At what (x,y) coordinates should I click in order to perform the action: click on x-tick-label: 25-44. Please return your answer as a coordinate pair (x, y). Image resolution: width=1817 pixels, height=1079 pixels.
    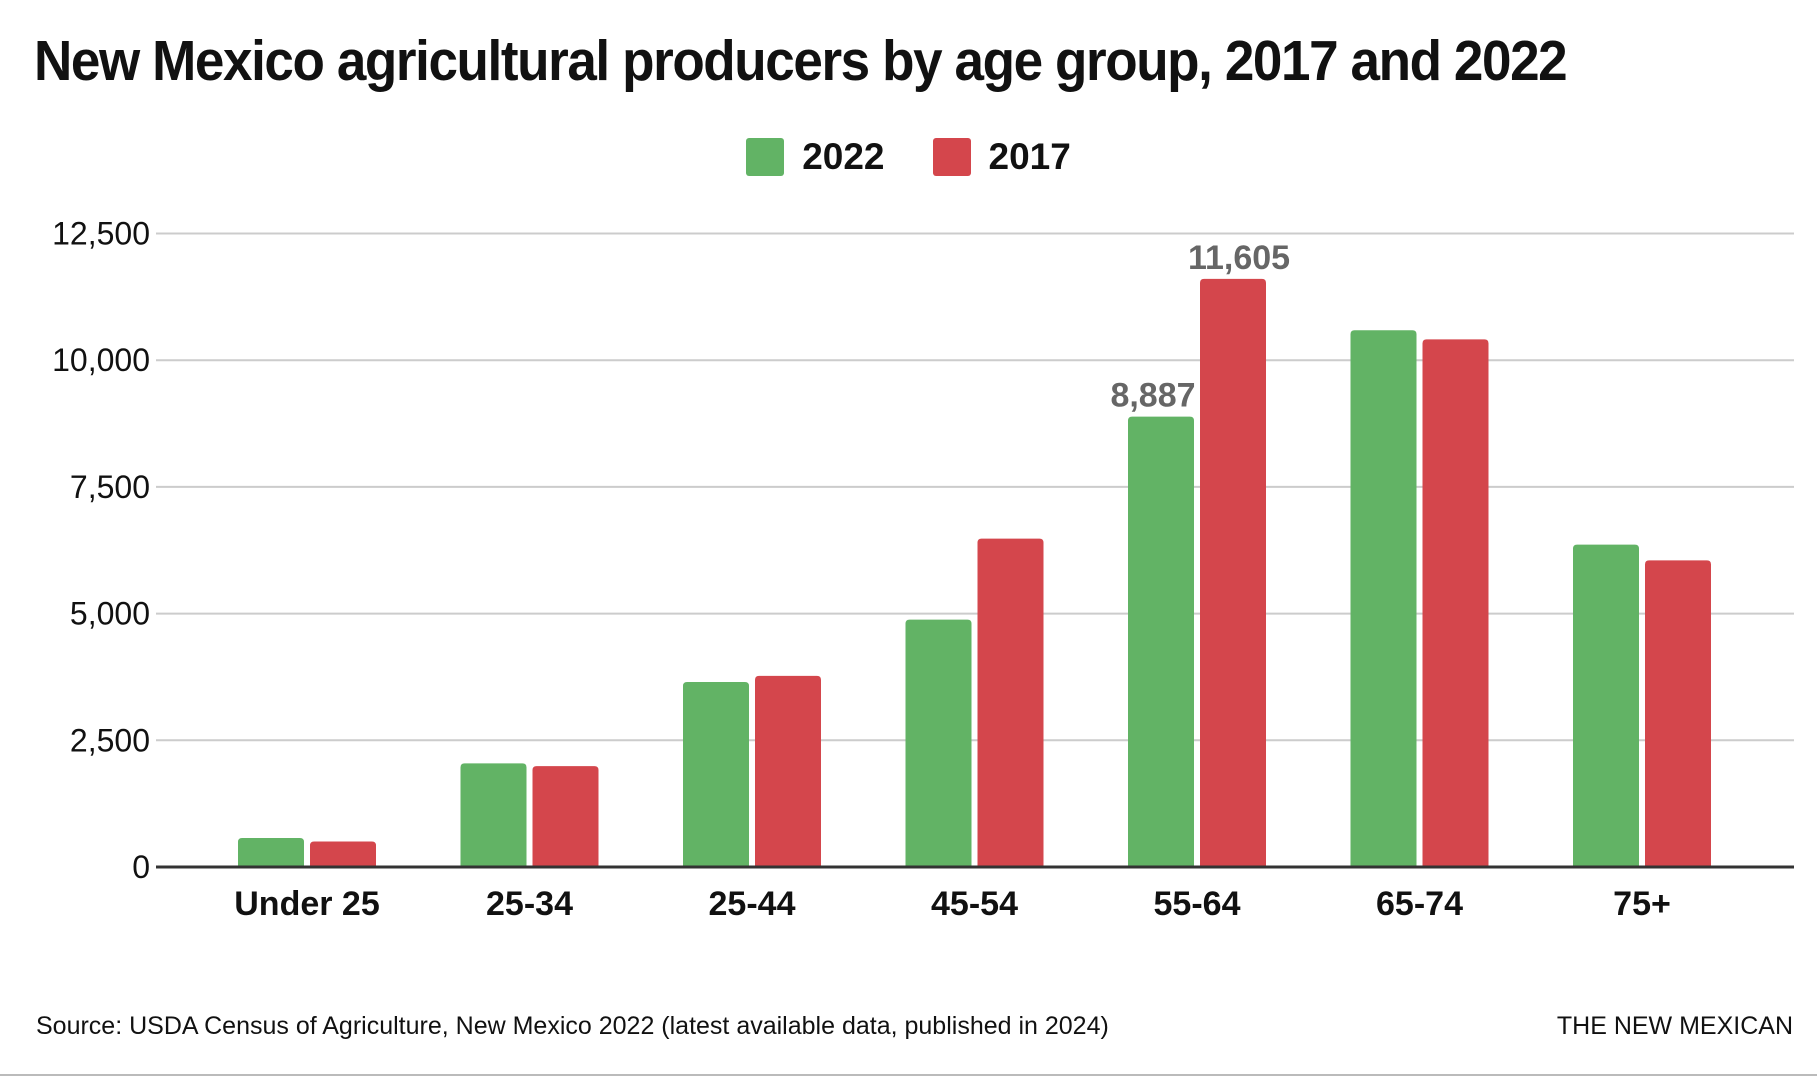
    Looking at the image, I should click on (752, 904).